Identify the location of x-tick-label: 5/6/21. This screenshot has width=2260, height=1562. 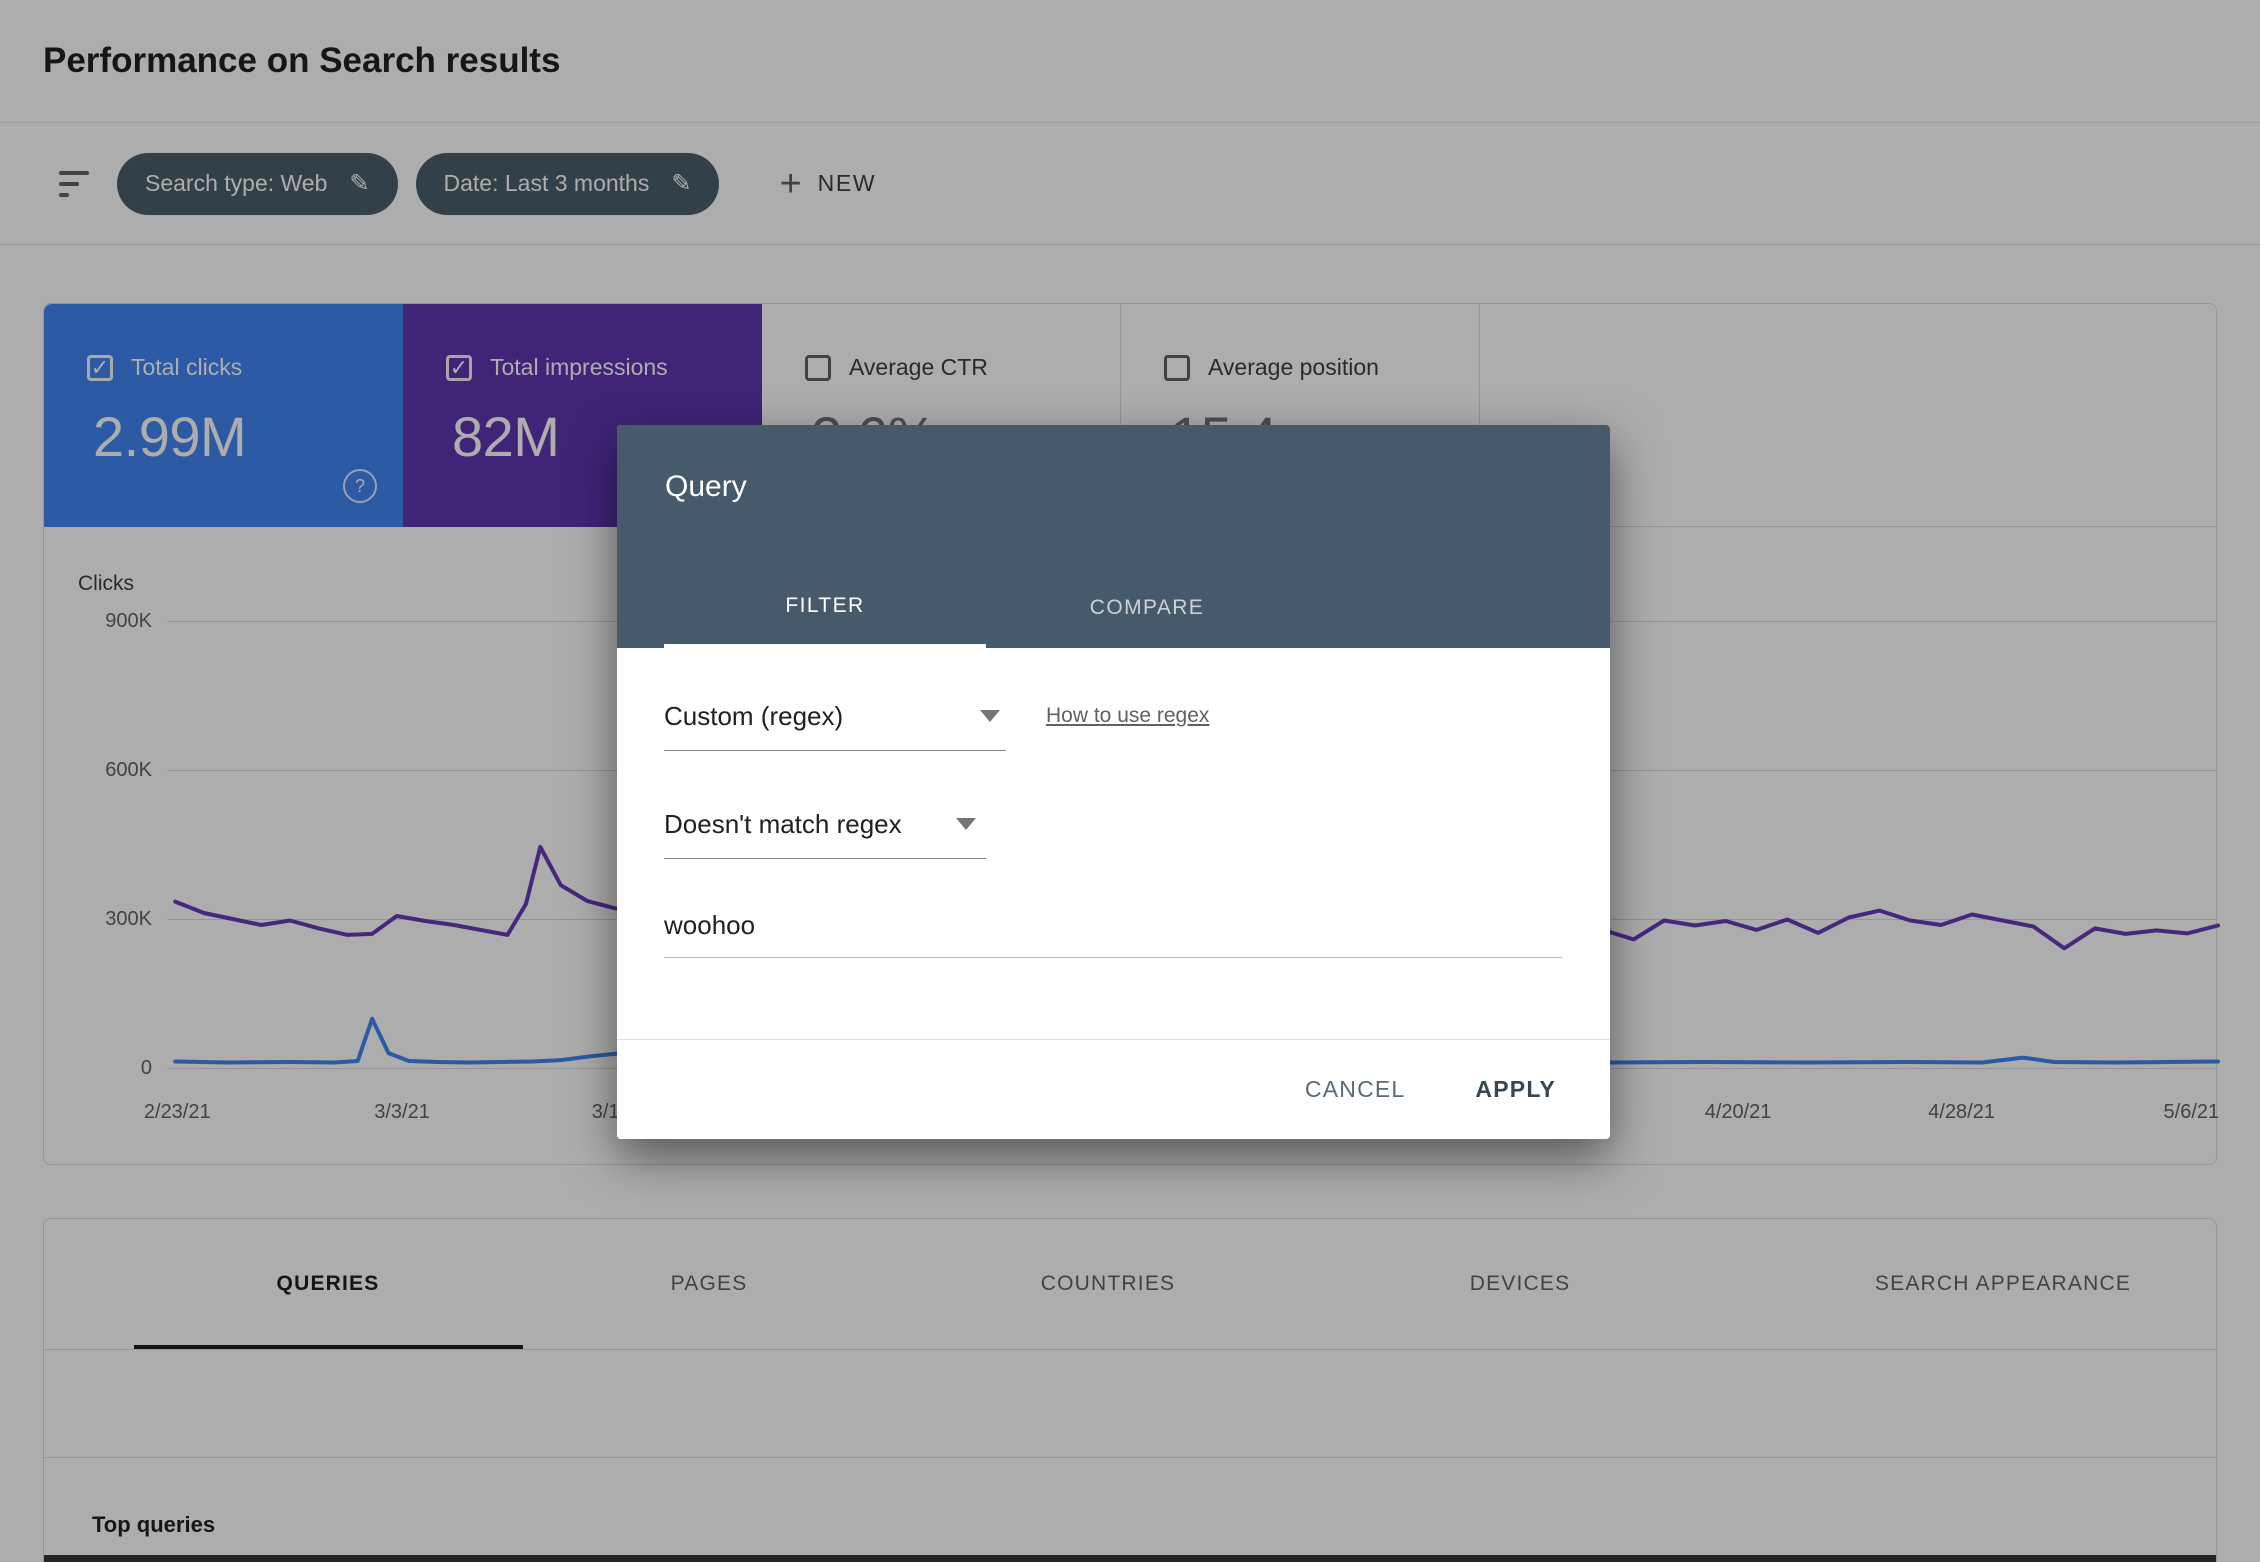
(2191, 1112).